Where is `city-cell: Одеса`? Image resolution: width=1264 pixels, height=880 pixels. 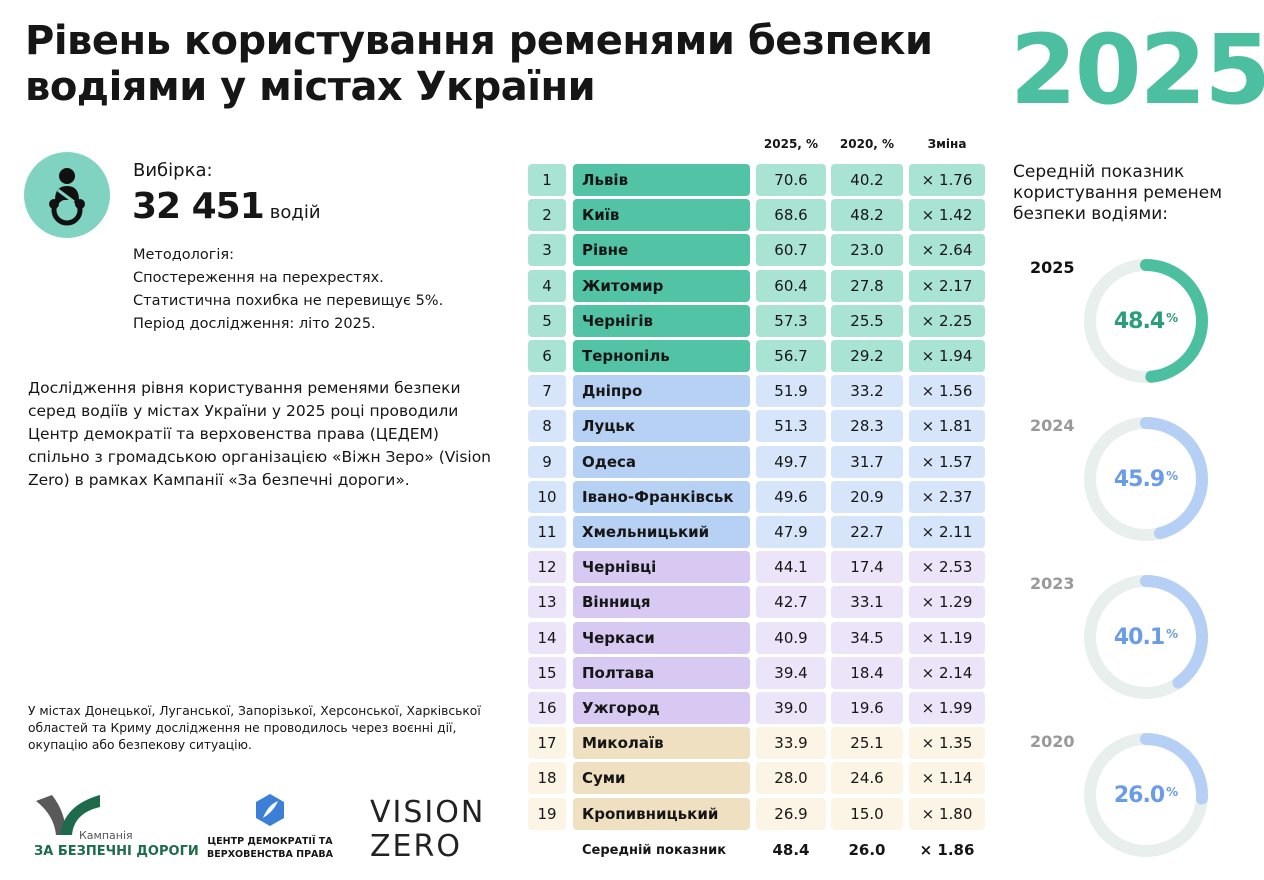 city-cell: Одеса is located at coordinates (661, 461).